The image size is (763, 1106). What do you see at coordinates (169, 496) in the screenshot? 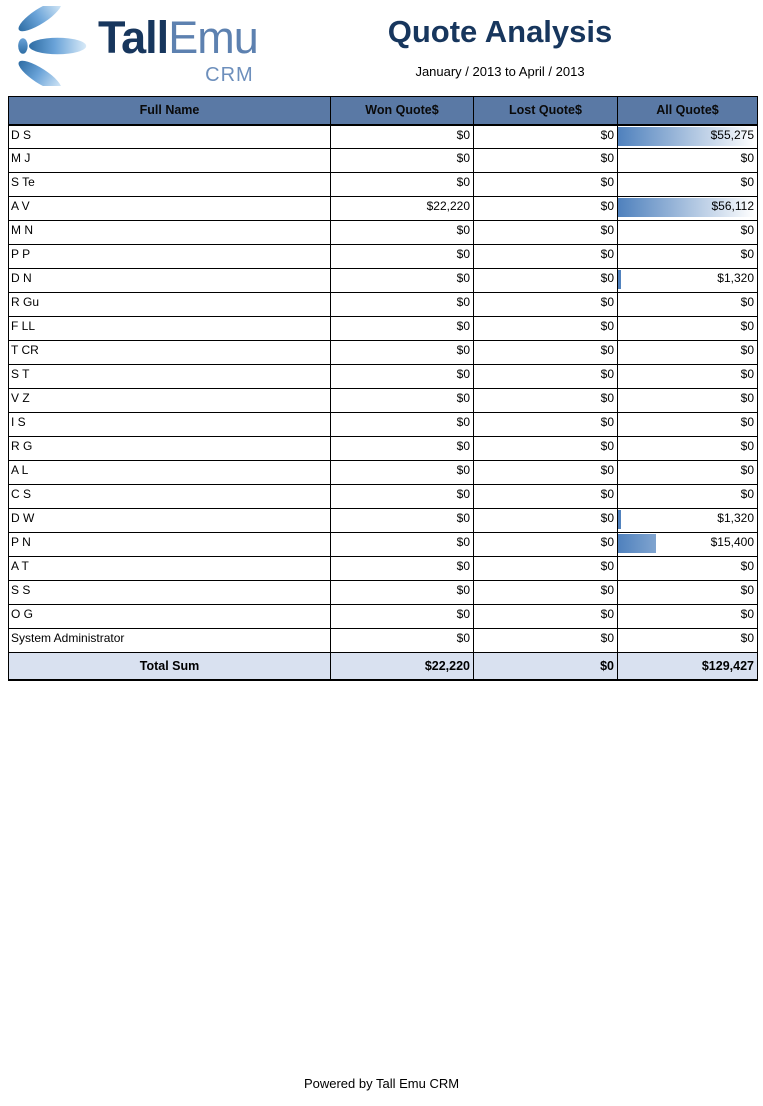
I see `full-name-cell: C S` at bounding box center [169, 496].